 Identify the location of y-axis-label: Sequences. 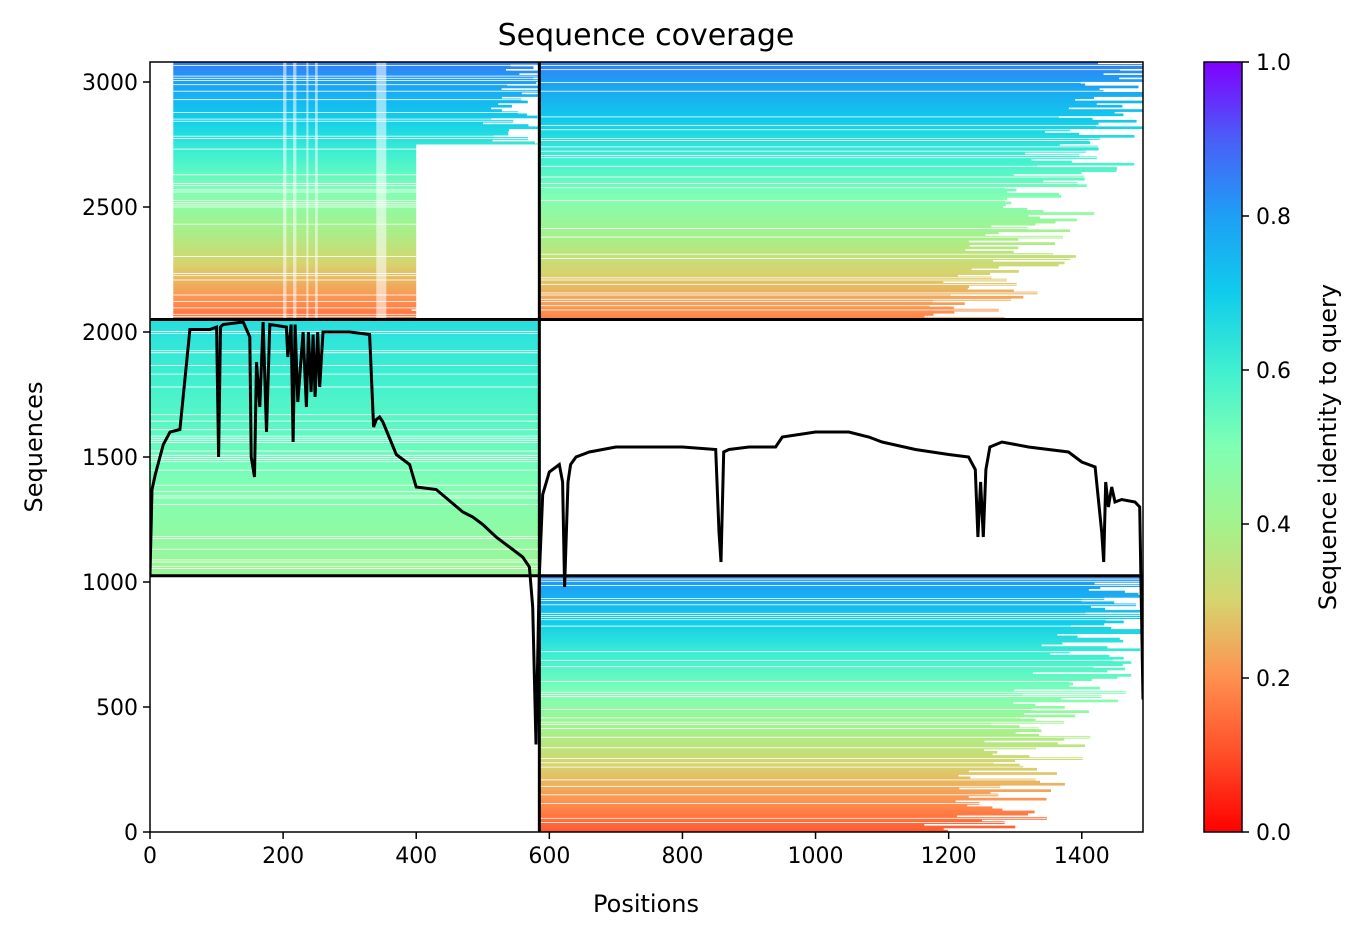
(34, 447).